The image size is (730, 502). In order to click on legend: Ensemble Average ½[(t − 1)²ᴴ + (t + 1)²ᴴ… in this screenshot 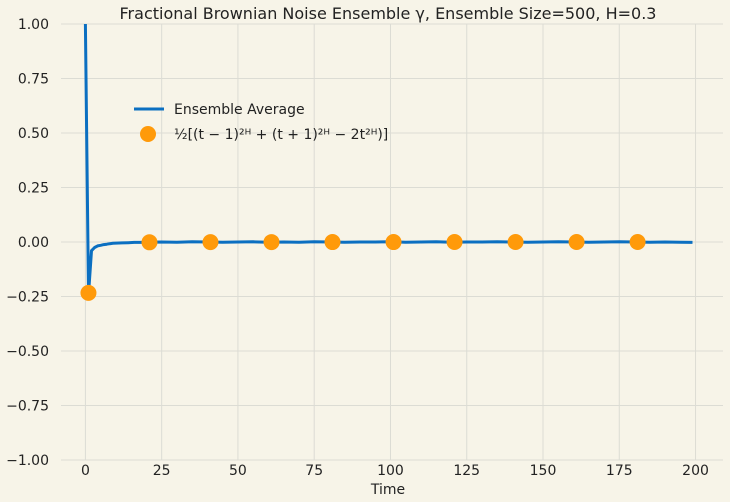, I will do `click(261, 122)`.